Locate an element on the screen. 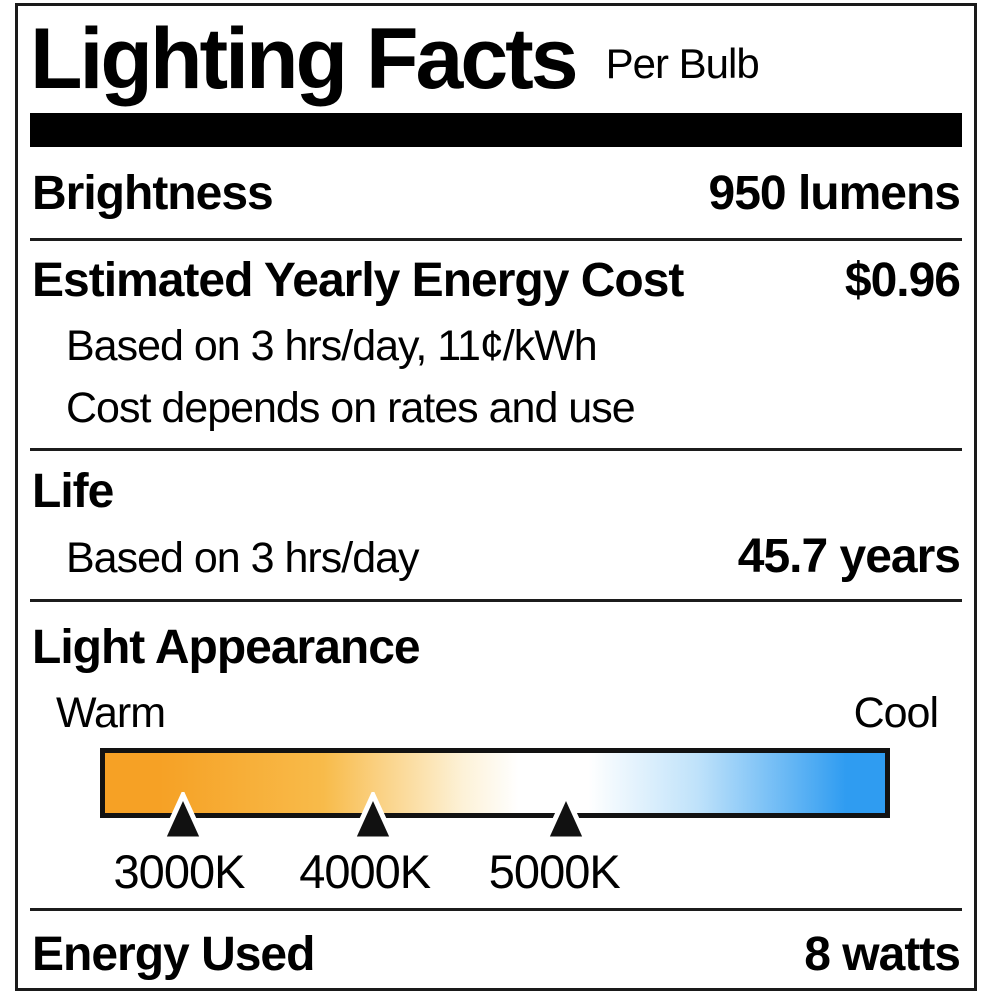 The width and height of the screenshot is (1000, 1000). title-qualifier: Per Bulb is located at coordinates (682, 63).